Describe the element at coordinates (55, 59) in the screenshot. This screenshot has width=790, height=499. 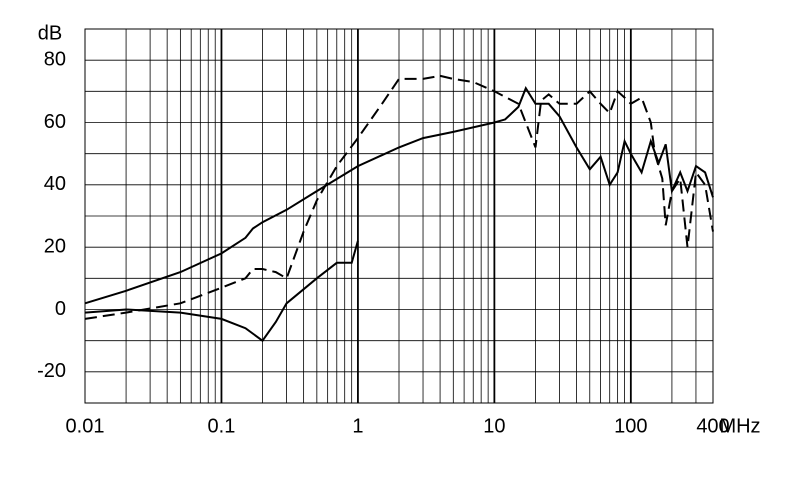
I see `y-tick-label: 80` at that location.